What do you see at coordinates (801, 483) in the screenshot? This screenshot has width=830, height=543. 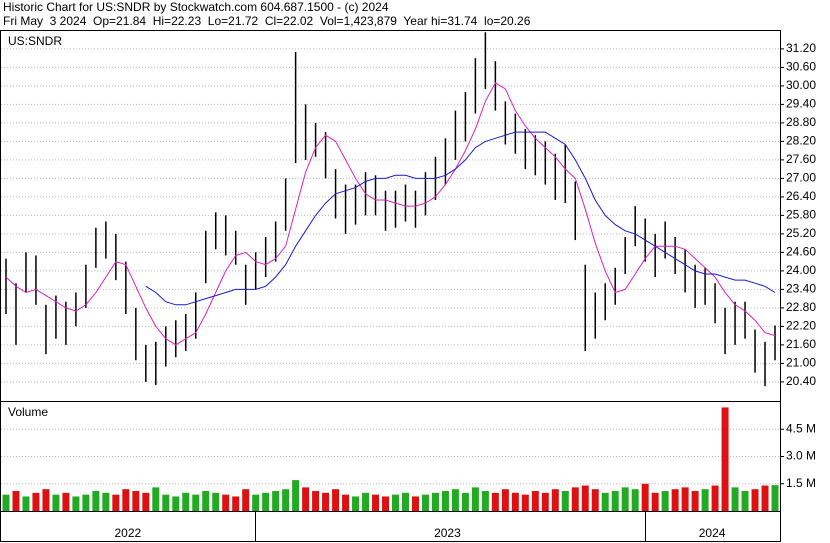 I see `y-tick-label: 1.5 M` at bounding box center [801, 483].